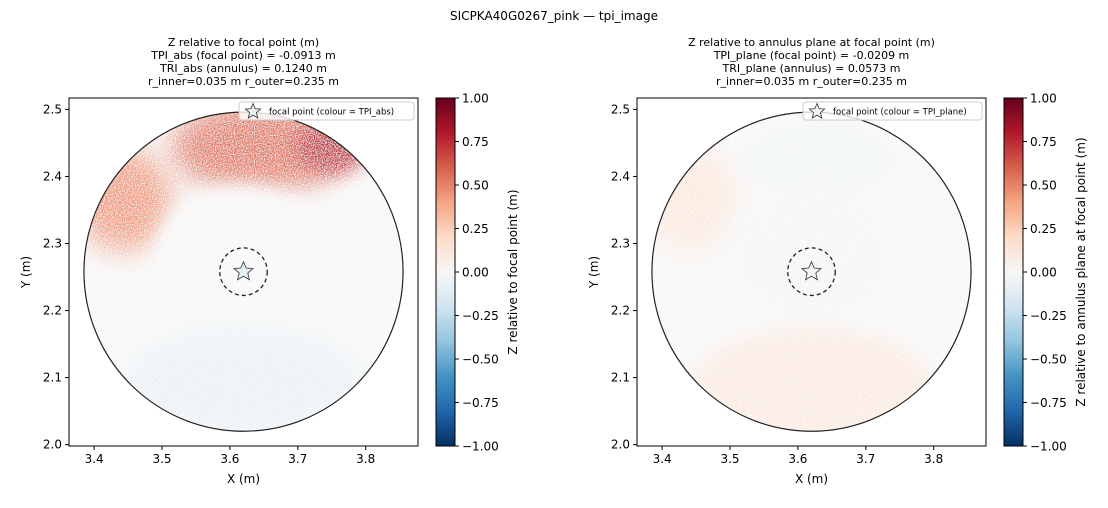 This screenshot has height=508, width=1108. What do you see at coordinates (331, 113) in the screenshot?
I see `legend-label: focal point (colour = TPI_abs)` at bounding box center [331, 113].